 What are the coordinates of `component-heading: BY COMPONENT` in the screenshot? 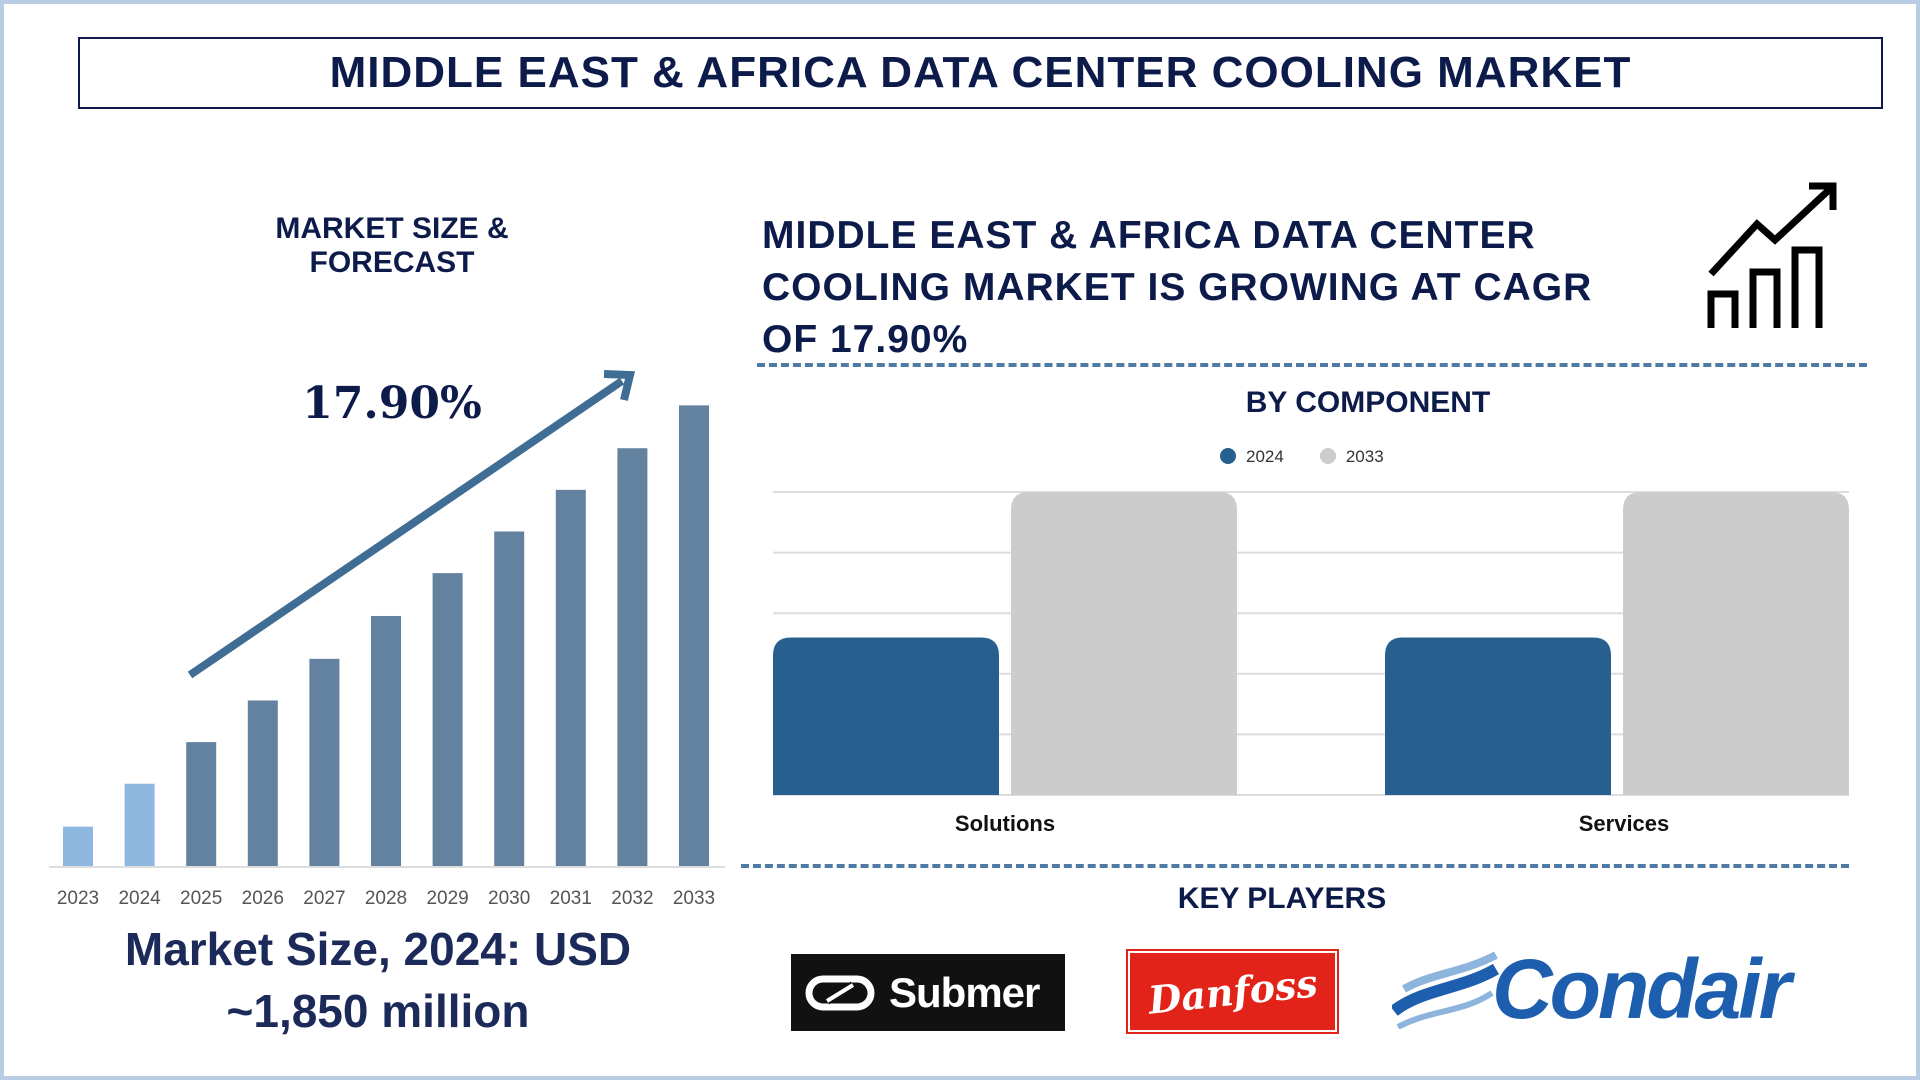 It's located at (1368, 402).